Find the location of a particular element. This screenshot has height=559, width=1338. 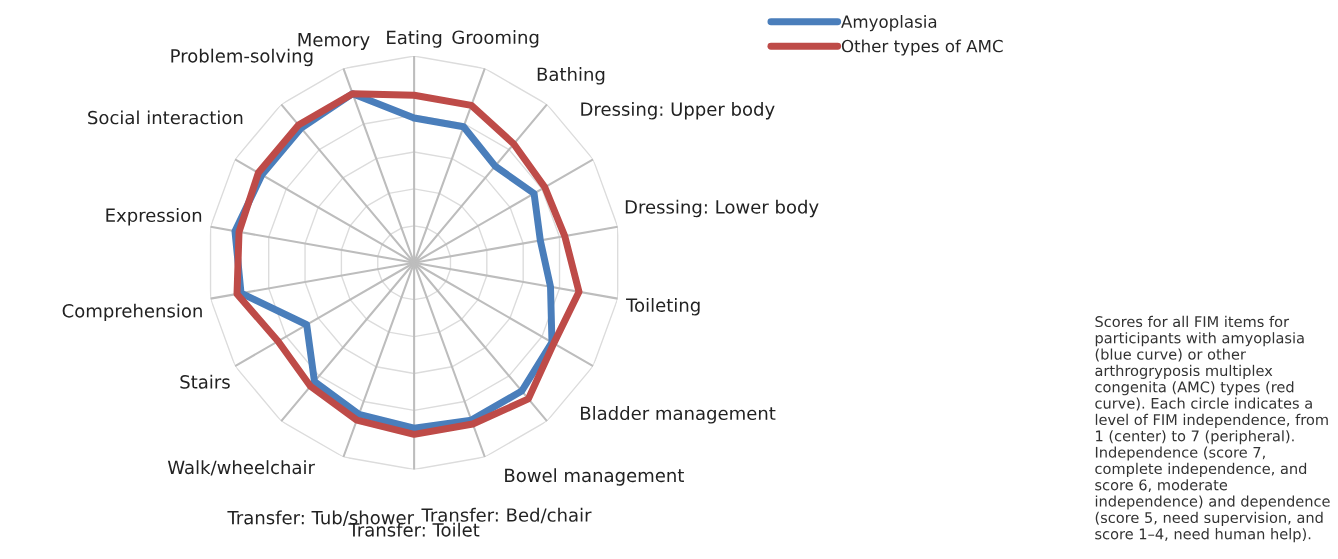

spoke-label: Transfer: Bed/chair is located at coordinates (506, 515).